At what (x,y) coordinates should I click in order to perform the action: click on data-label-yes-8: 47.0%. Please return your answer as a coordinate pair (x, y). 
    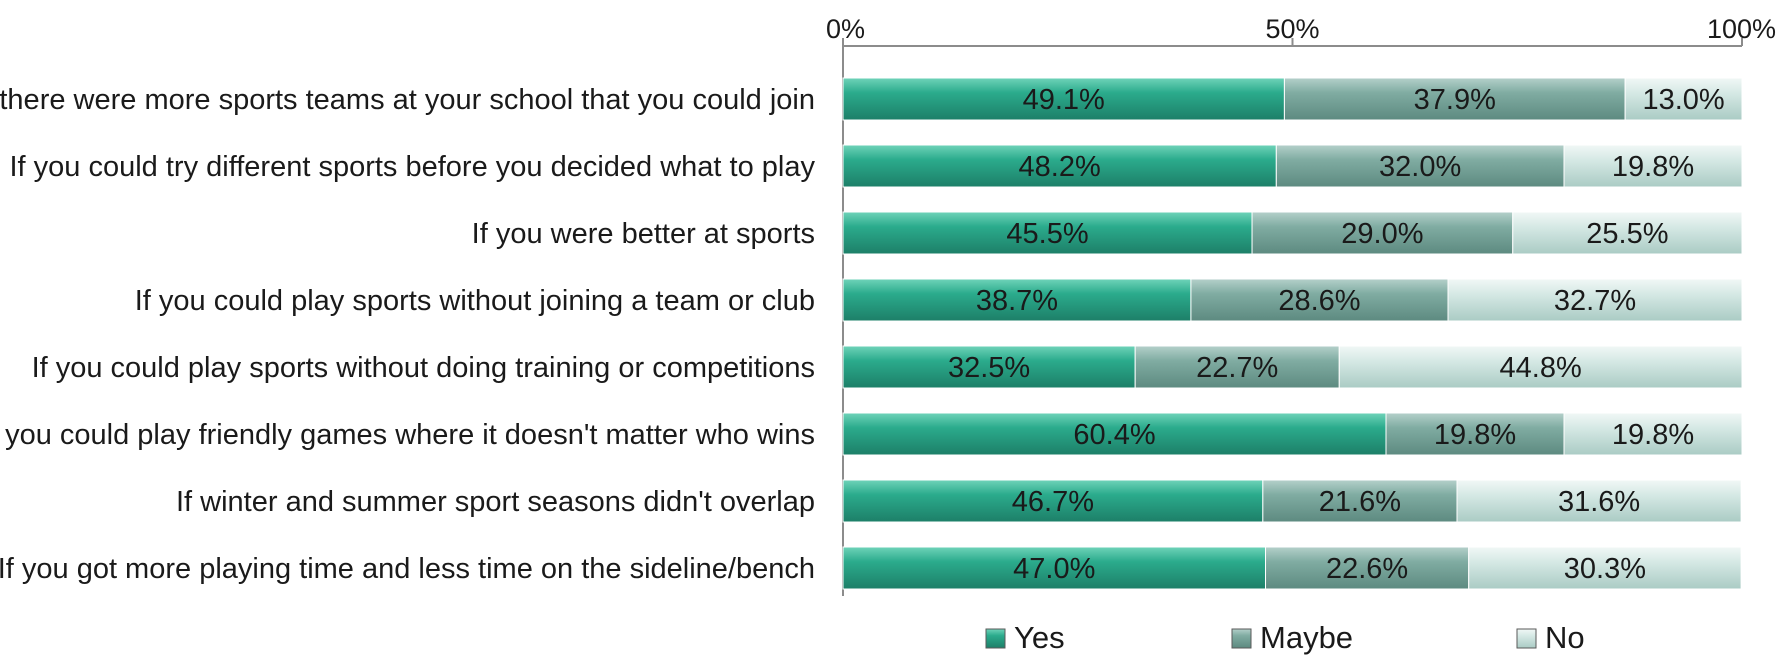
    Looking at the image, I should click on (1054, 569).